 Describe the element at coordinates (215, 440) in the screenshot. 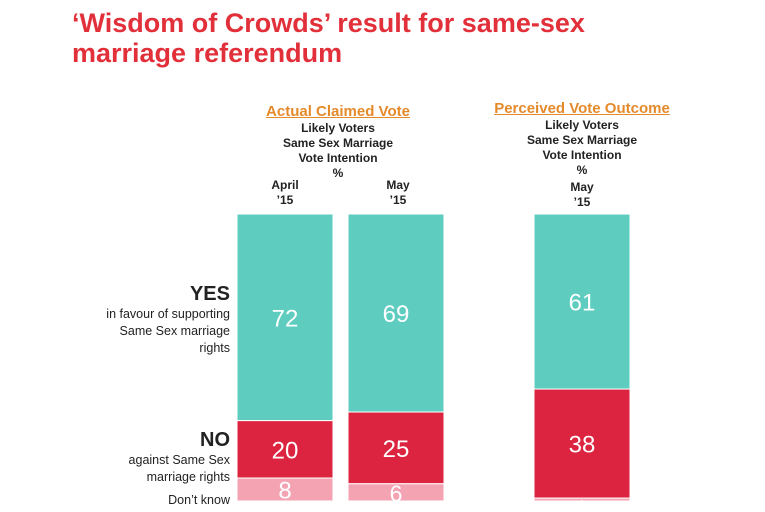

I see `row-label-no-title: NO` at that location.